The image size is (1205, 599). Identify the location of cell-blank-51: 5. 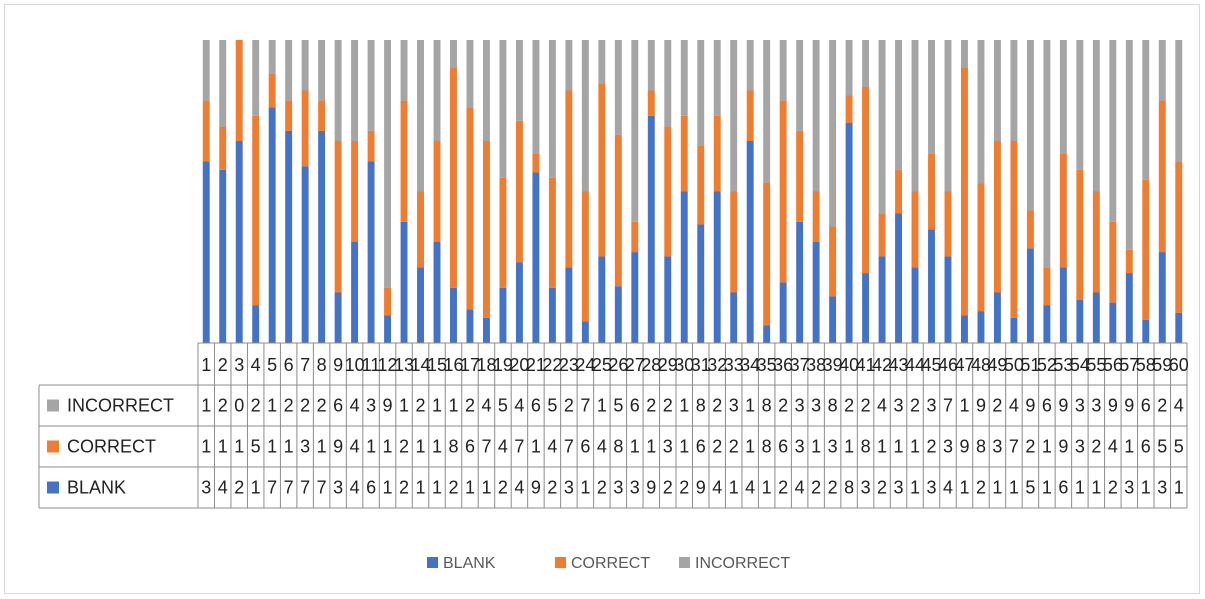
(1030, 488).